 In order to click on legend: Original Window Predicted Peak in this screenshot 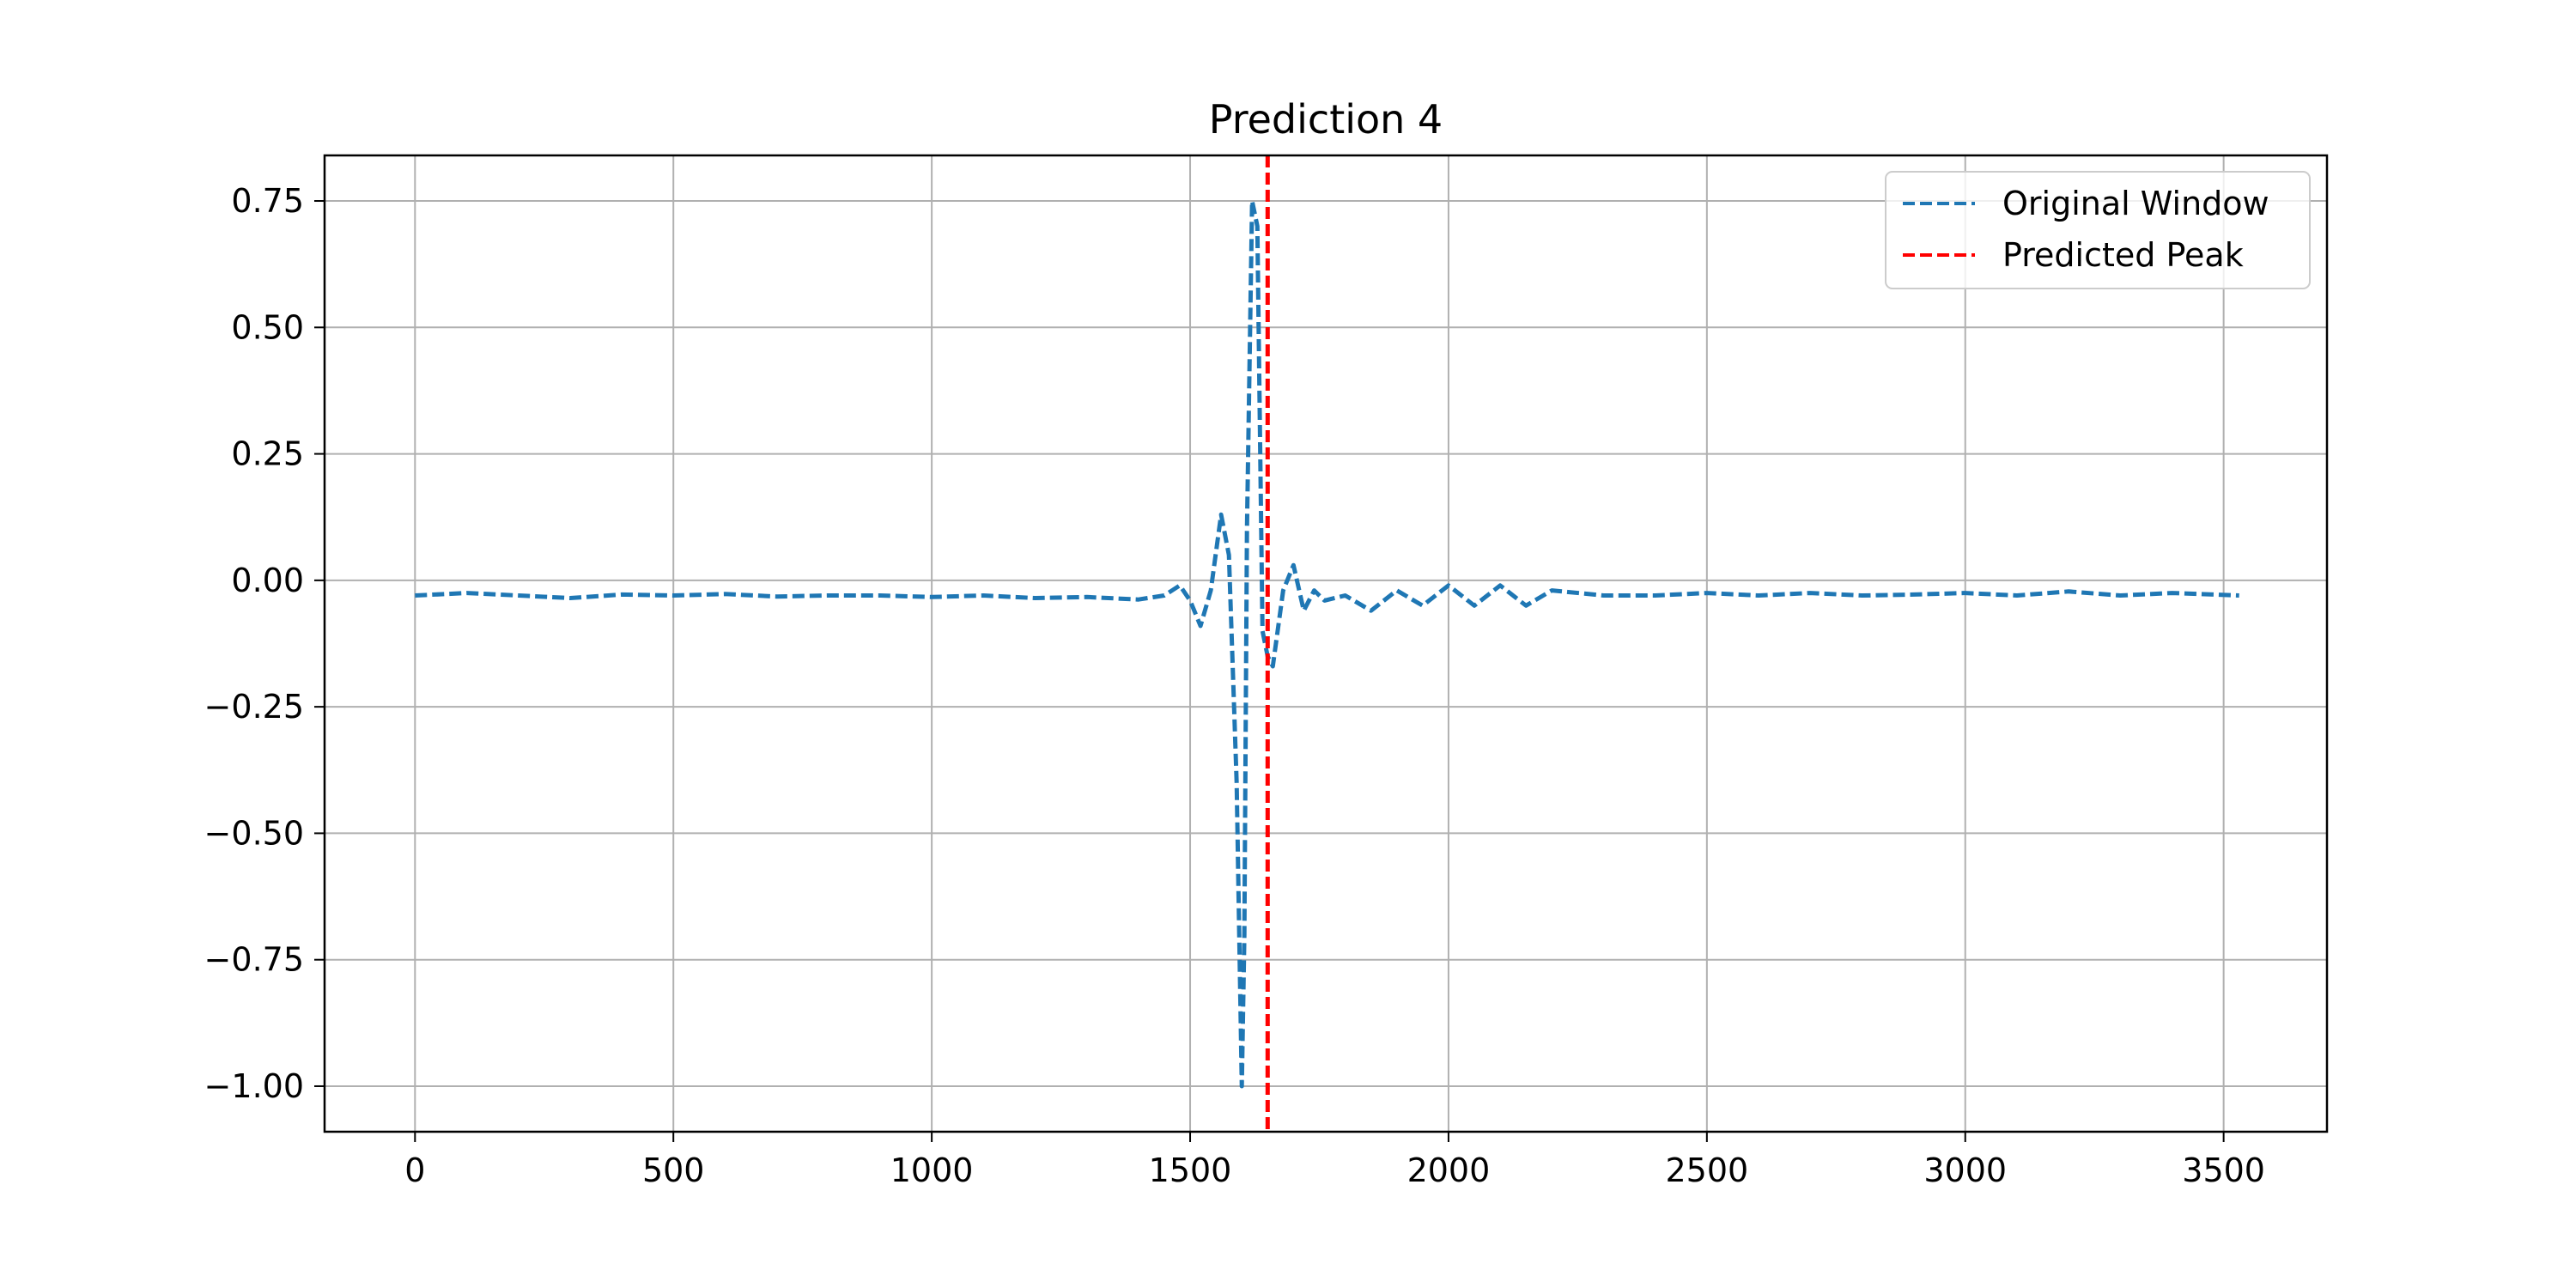, I will do `click(2098, 230)`.